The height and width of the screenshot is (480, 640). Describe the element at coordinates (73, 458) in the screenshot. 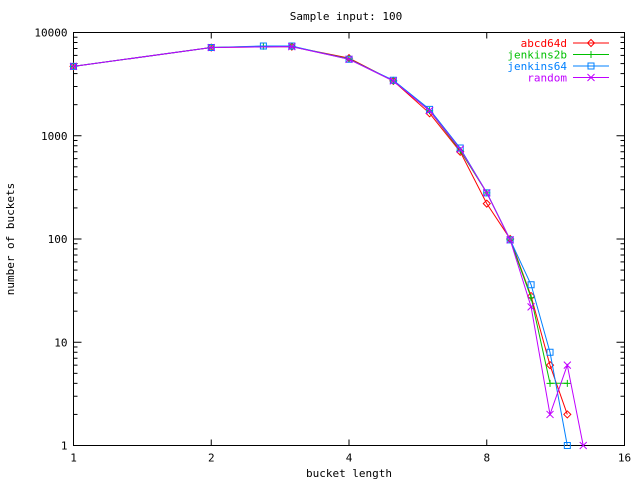

I see `x-tick-label: 1` at that location.